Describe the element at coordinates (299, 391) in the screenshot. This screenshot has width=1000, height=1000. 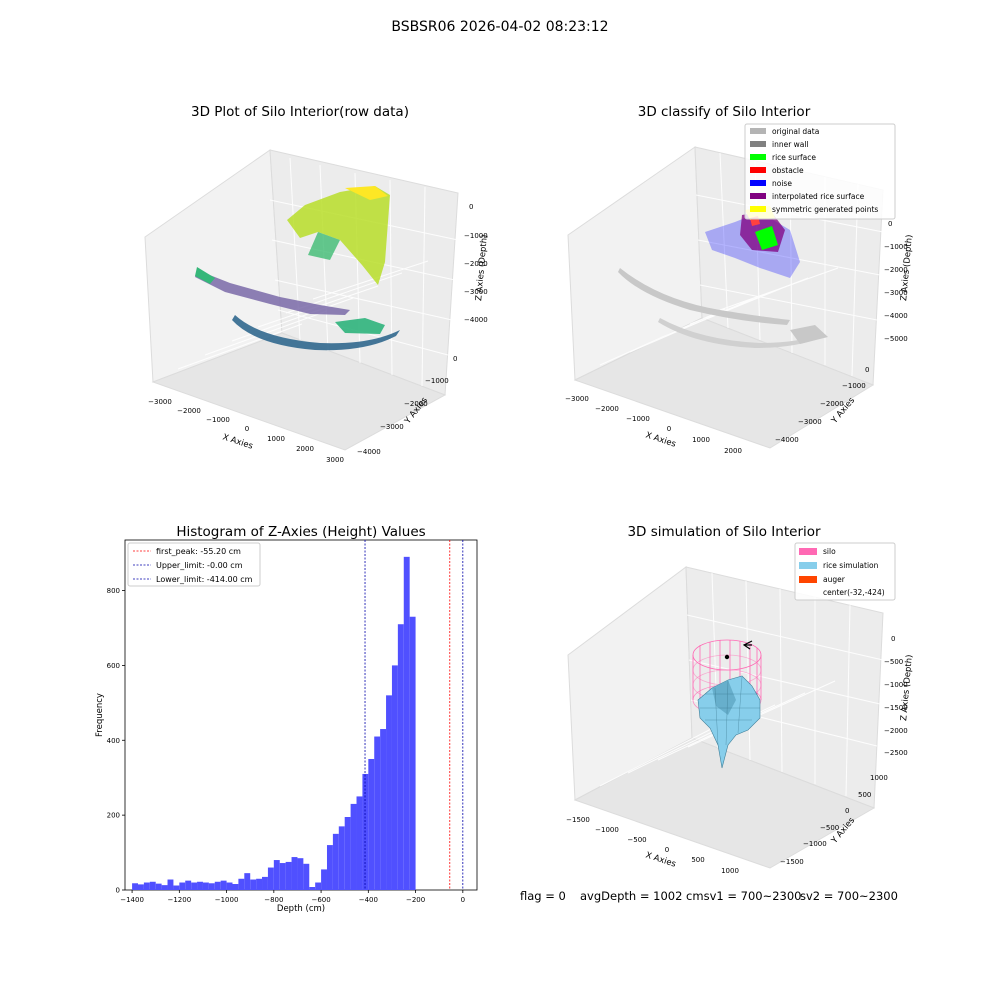
I see `raw-floor-pane` at that location.